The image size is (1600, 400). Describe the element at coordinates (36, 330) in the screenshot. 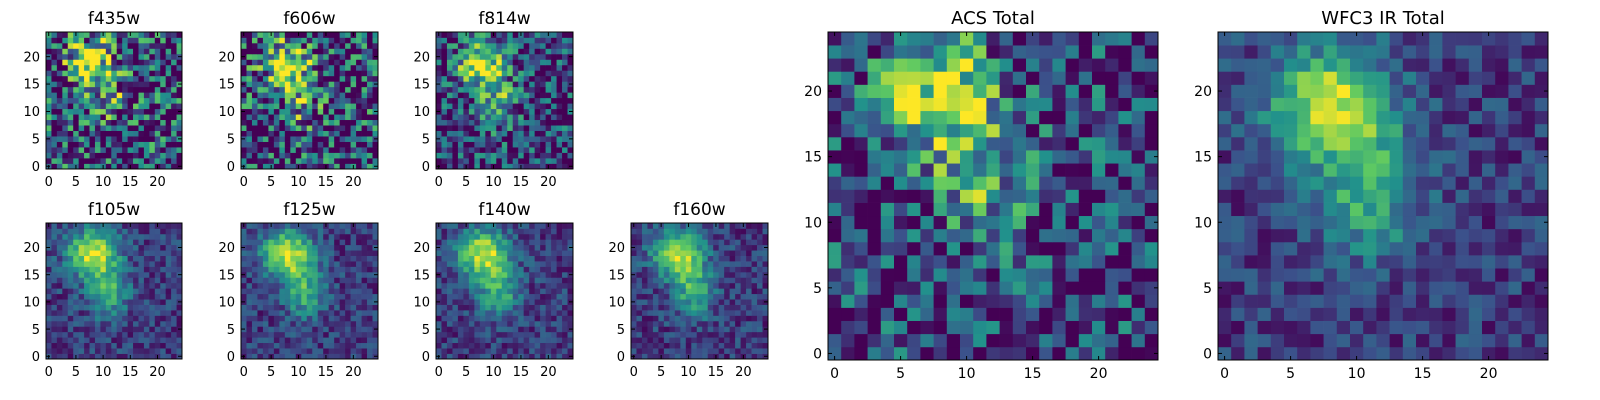

I see `y-tick-label: 5` at that location.